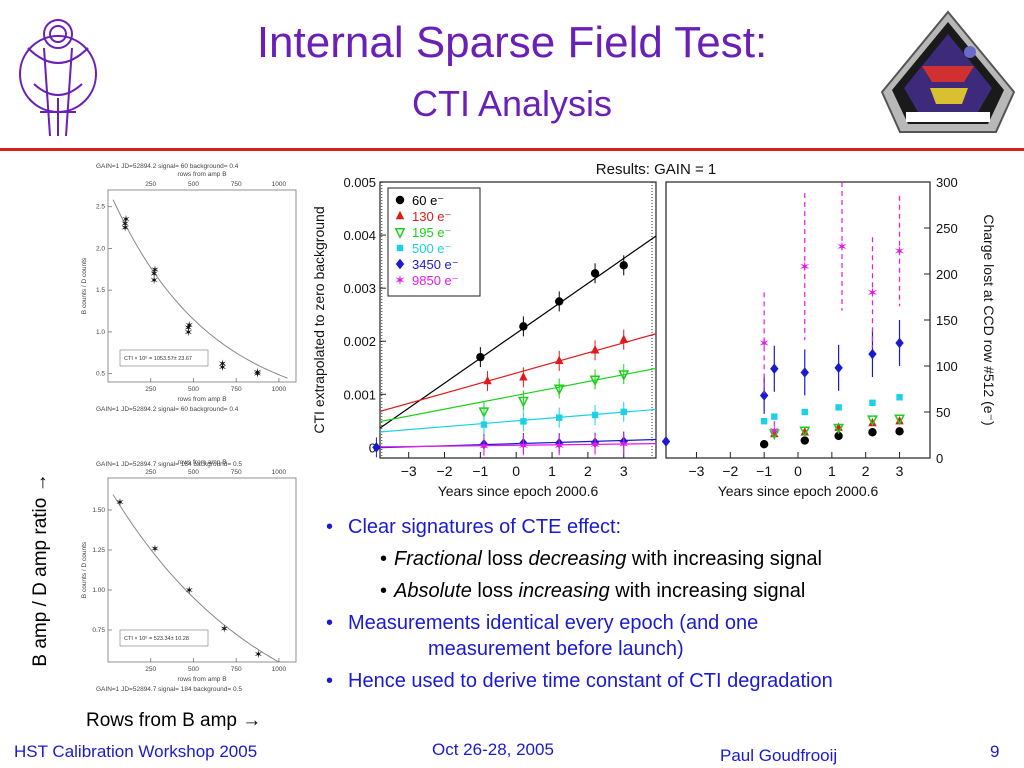 The height and width of the screenshot is (768, 1024). Describe the element at coordinates (552, 471) in the screenshot. I see `left-x-tick-label: 1` at that location.